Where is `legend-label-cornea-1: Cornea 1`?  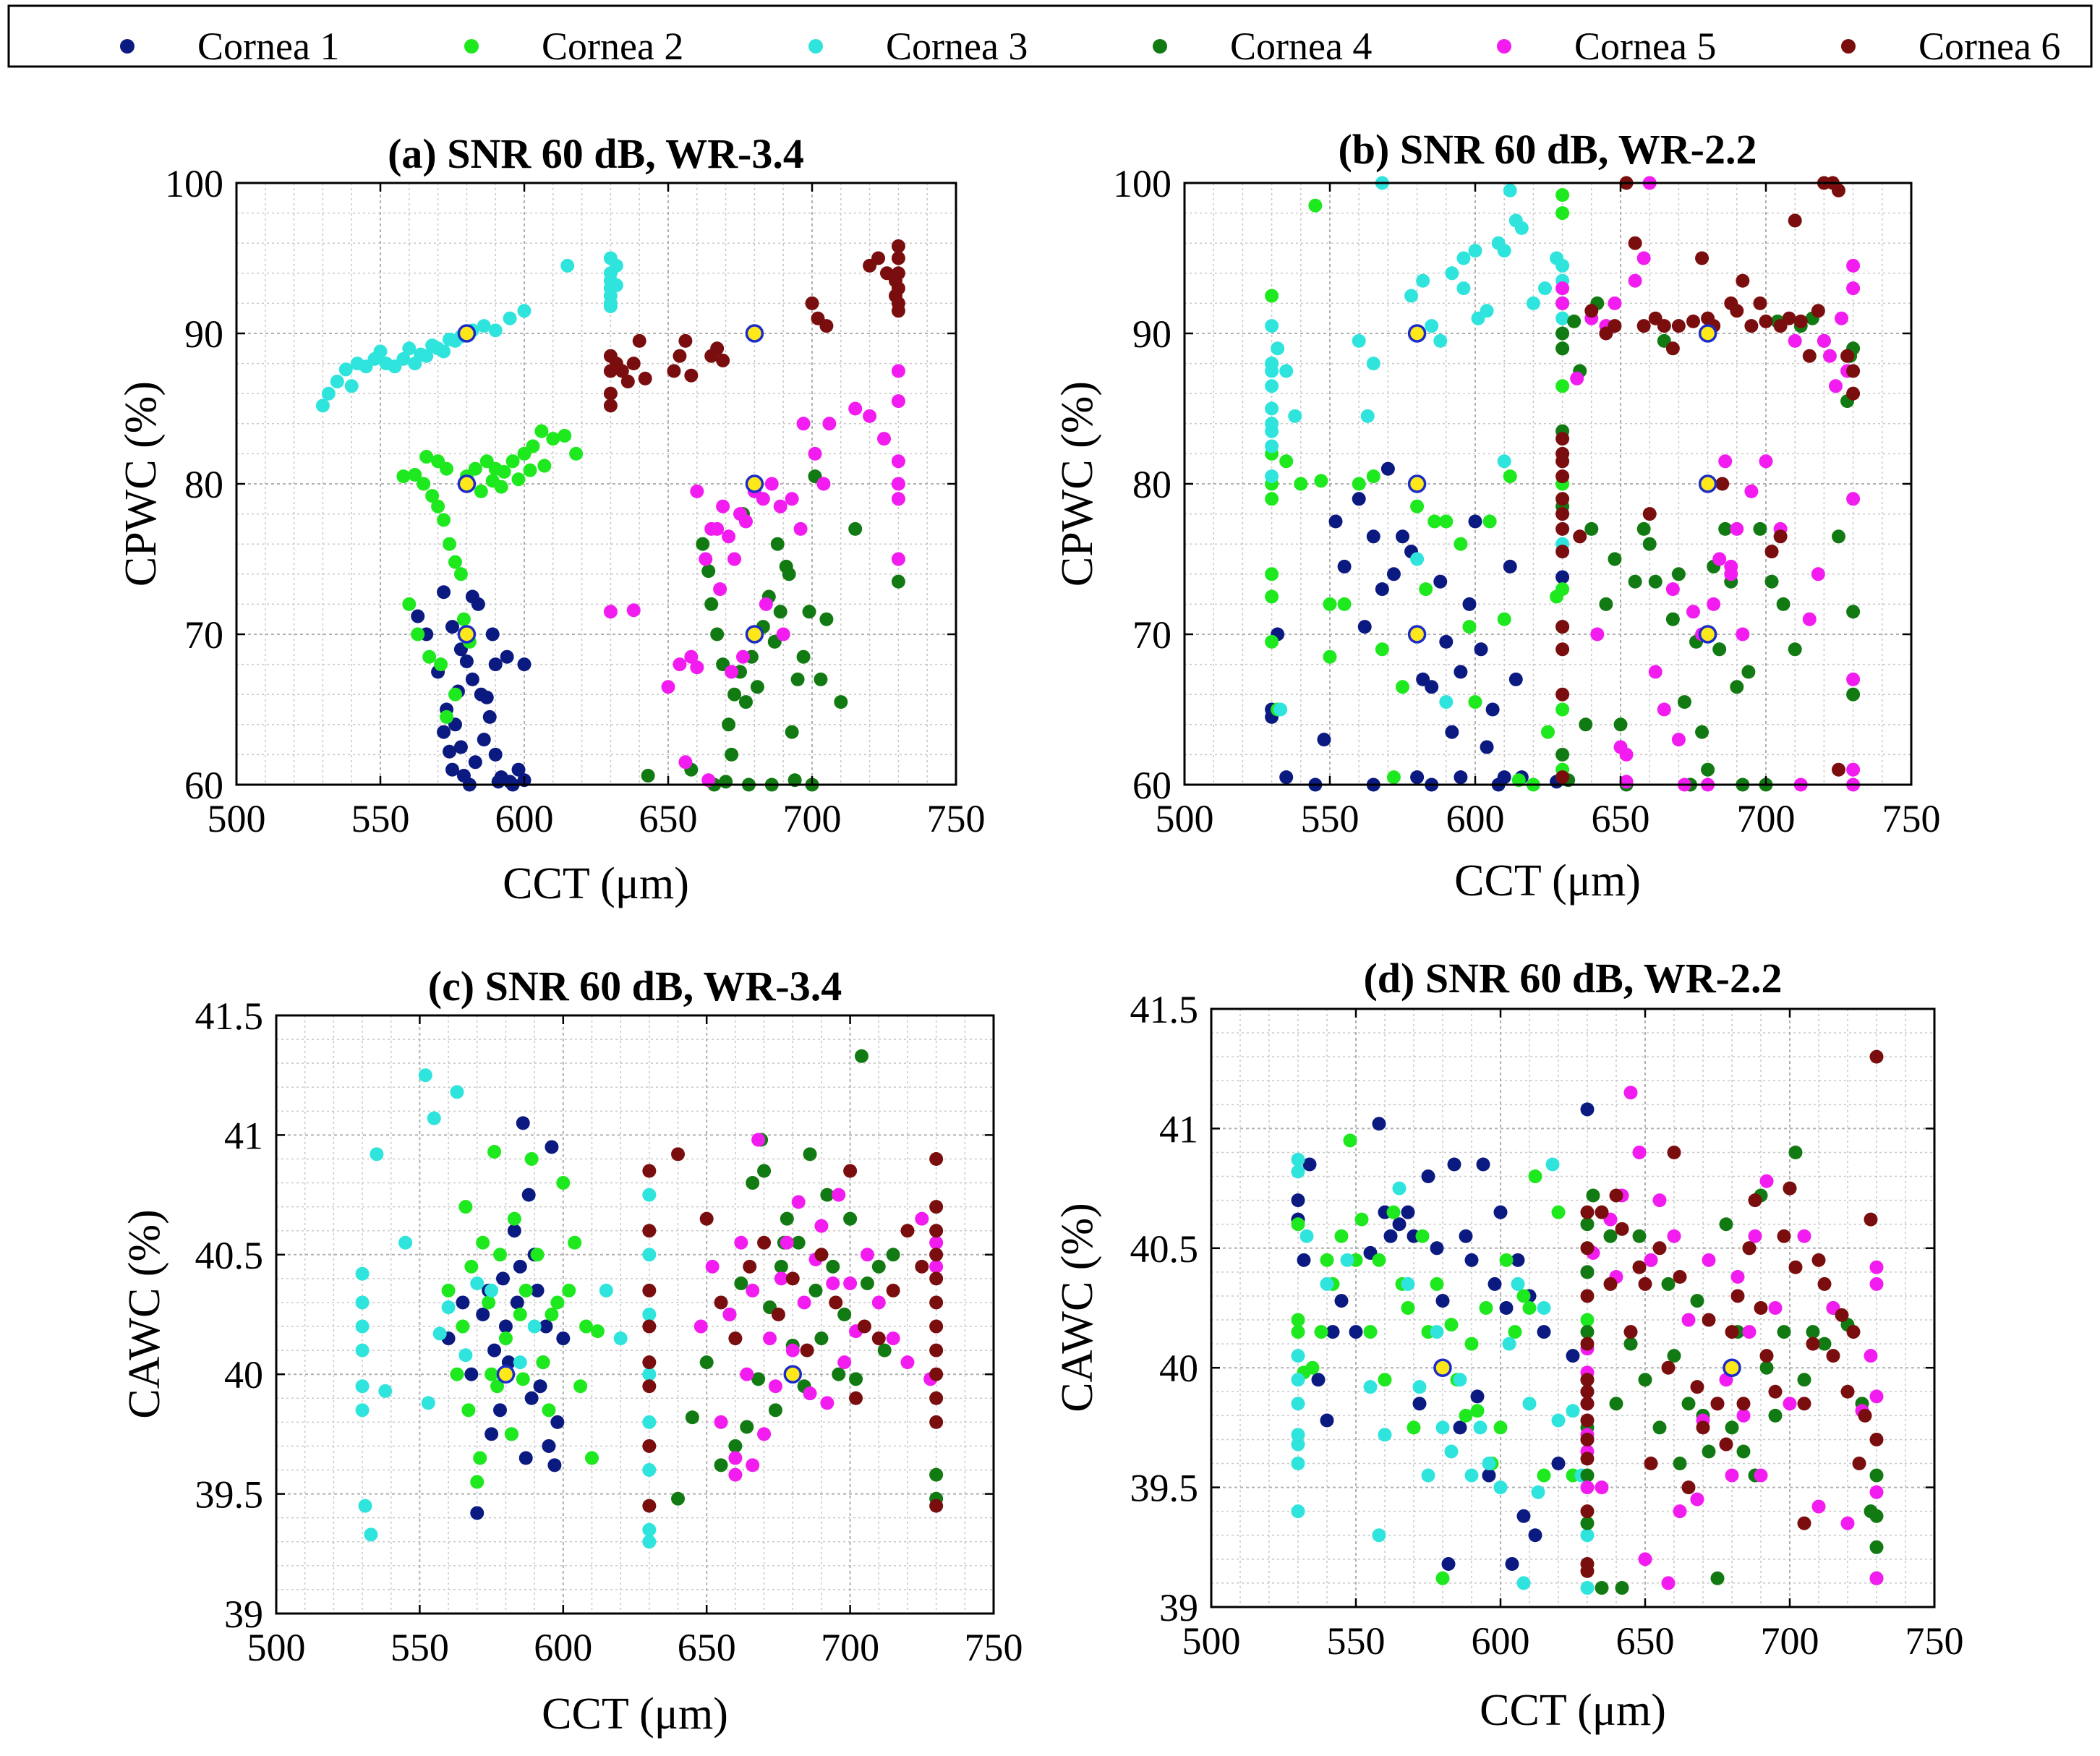 legend-label-cornea-1: Cornea 1 is located at coordinates (268, 46).